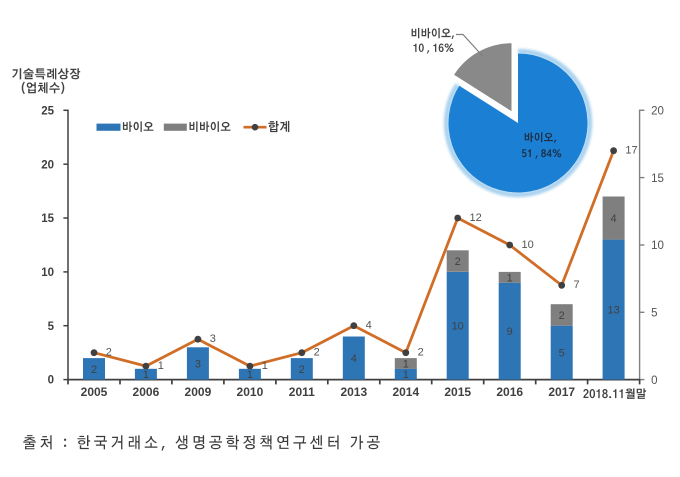  I want to click on svg-text: 2013, so click(353, 392).